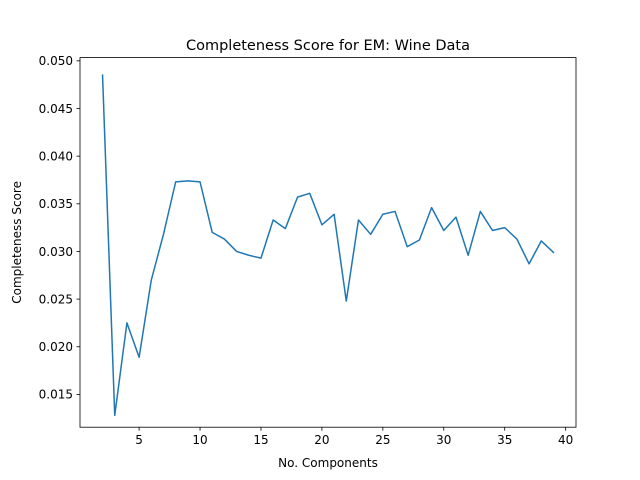 This screenshot has height=480, width=640. I want to click on x-tick-label: 30, so click(443, 440).